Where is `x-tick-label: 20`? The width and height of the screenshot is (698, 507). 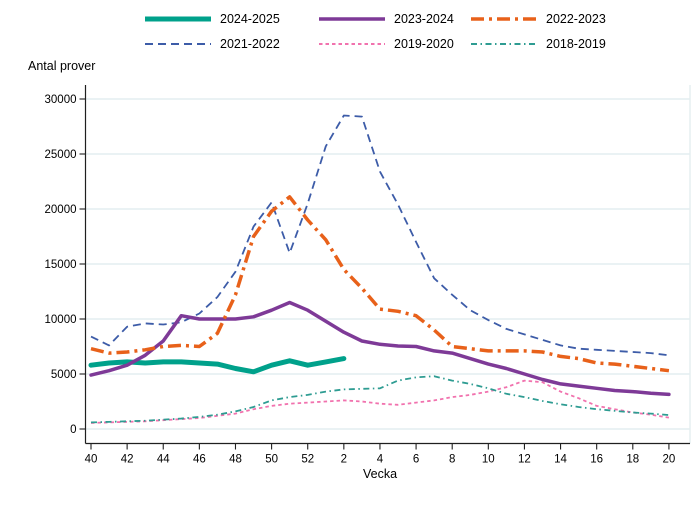 x-tick-label: 20 is located at coordinates (669, 460).